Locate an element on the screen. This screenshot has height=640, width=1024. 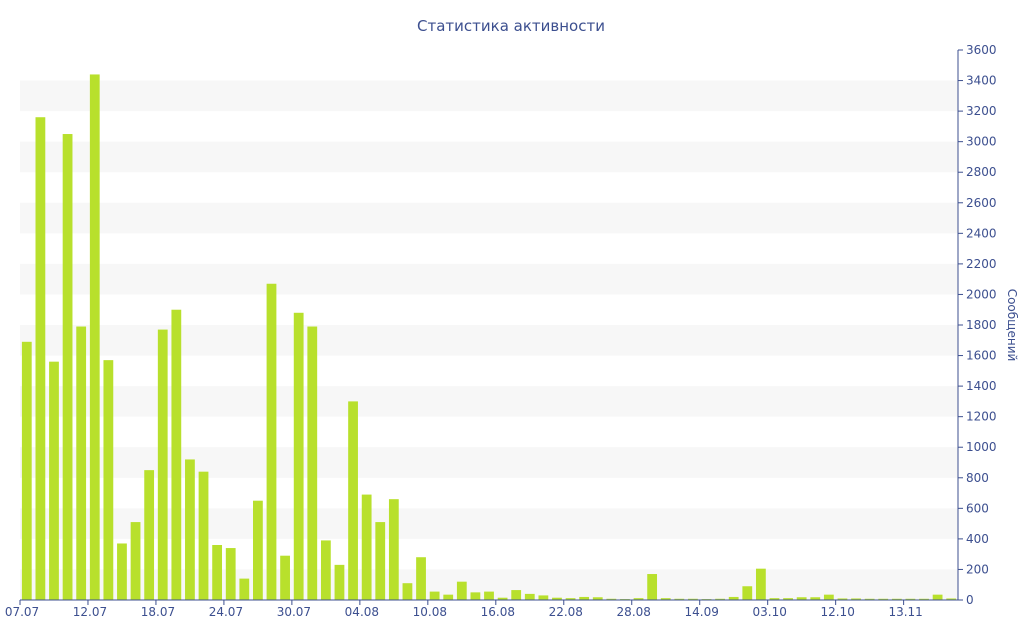
y-tick-label: 0 is located at coordinates (970, 600).